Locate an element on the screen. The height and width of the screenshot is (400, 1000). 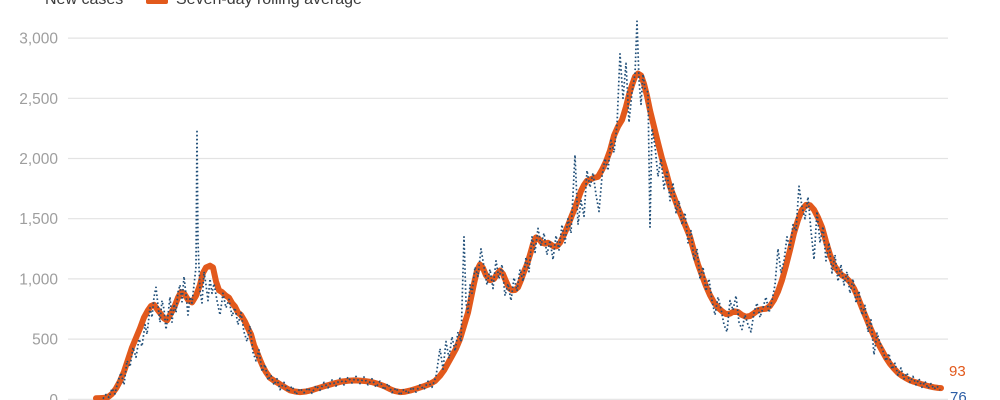
latest-average-value-label: 93 is located at coordinates (957, 371).